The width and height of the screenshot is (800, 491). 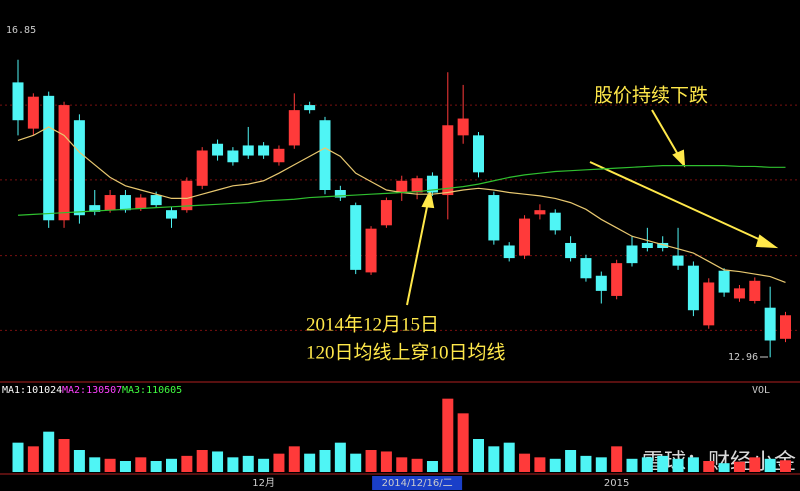 I want to click on annotation: 120日均线上穿10日均线, so click(x=406, y=352).